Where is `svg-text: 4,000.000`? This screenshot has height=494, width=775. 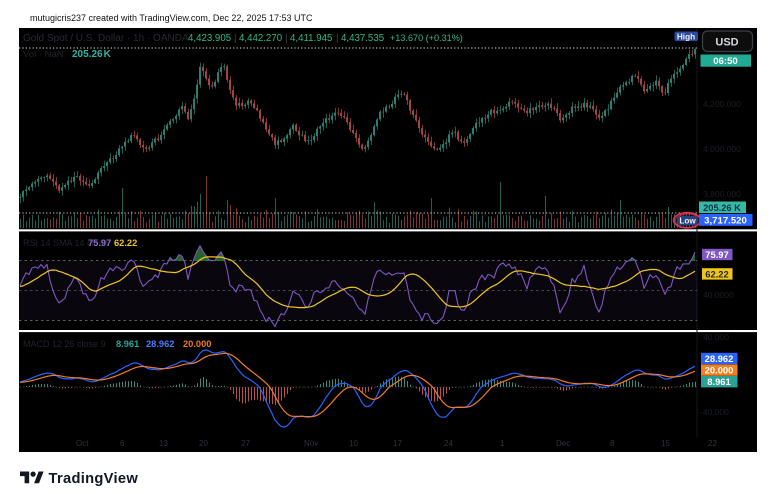
svg-text: 4,000.000 is located at coordinates (722, 149).